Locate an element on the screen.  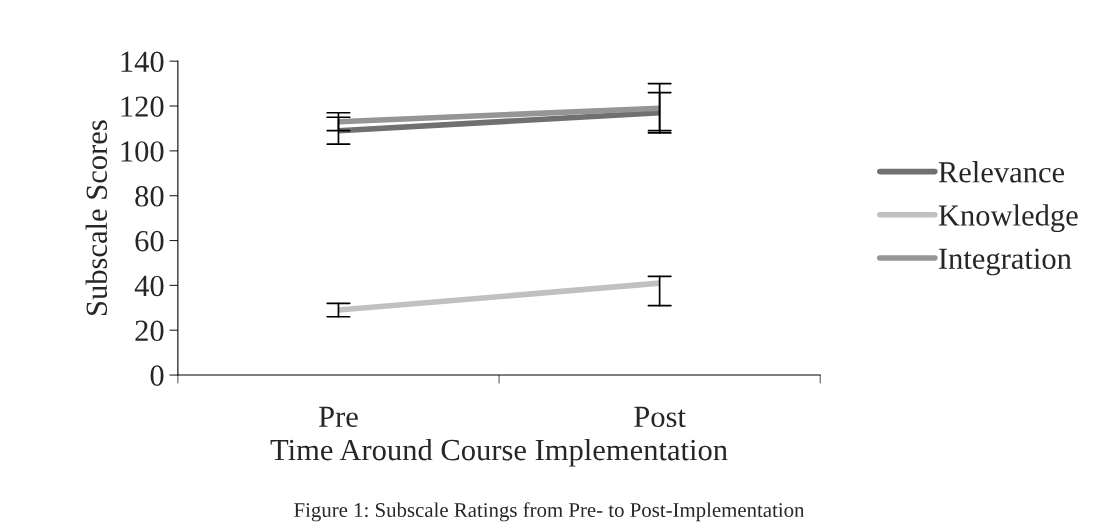
y-tick-label: 100 is located at coordinates (142, 151).